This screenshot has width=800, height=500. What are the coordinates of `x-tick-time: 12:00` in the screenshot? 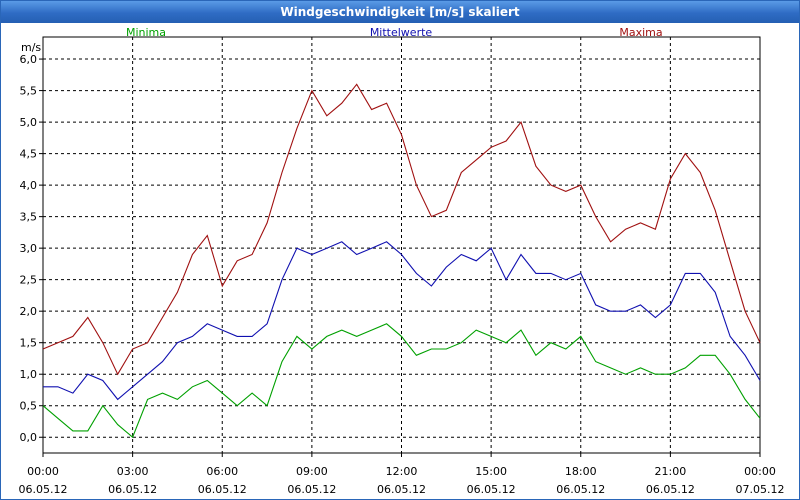 It's located at (402, 471).